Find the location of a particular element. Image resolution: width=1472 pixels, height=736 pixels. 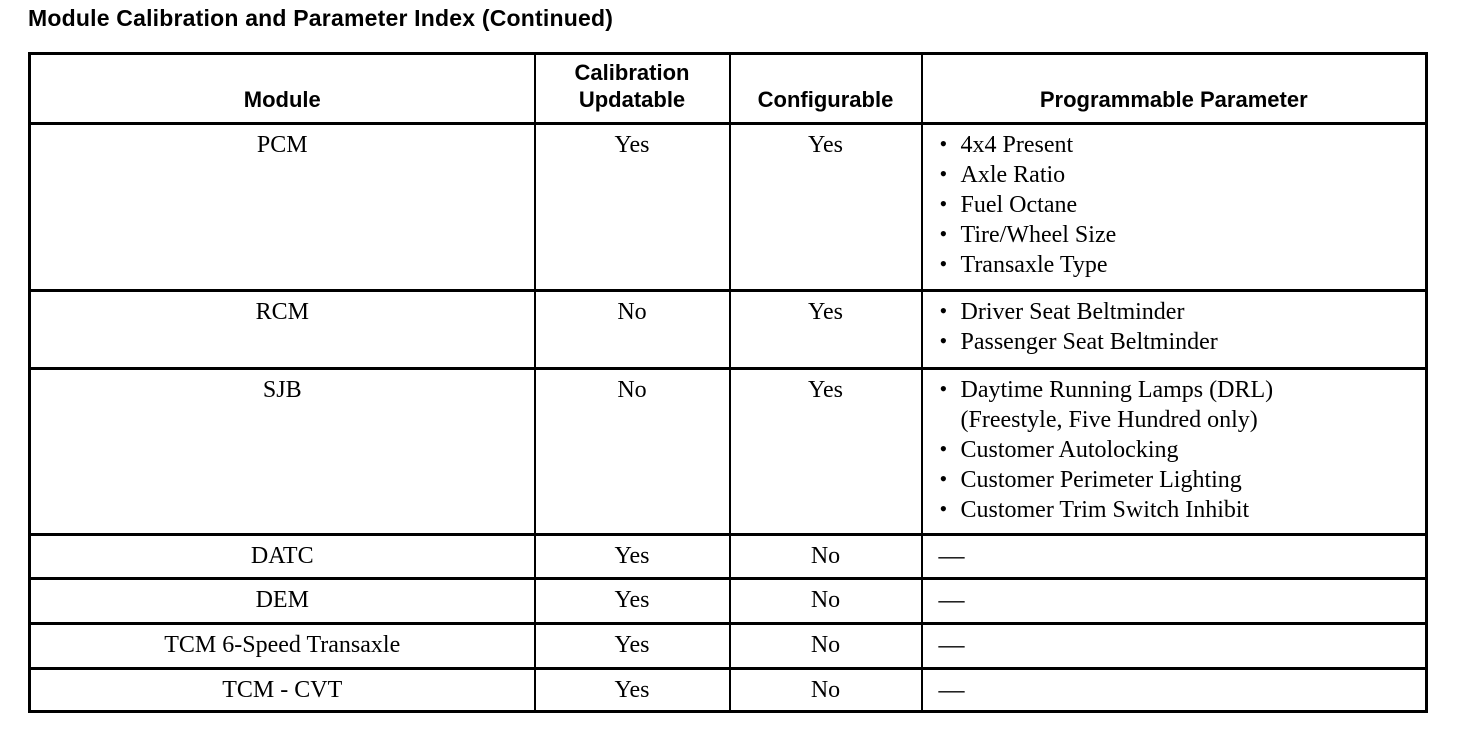

parameter-item: Passenger Seat Beltminder is located at coordinates (1176, 341).